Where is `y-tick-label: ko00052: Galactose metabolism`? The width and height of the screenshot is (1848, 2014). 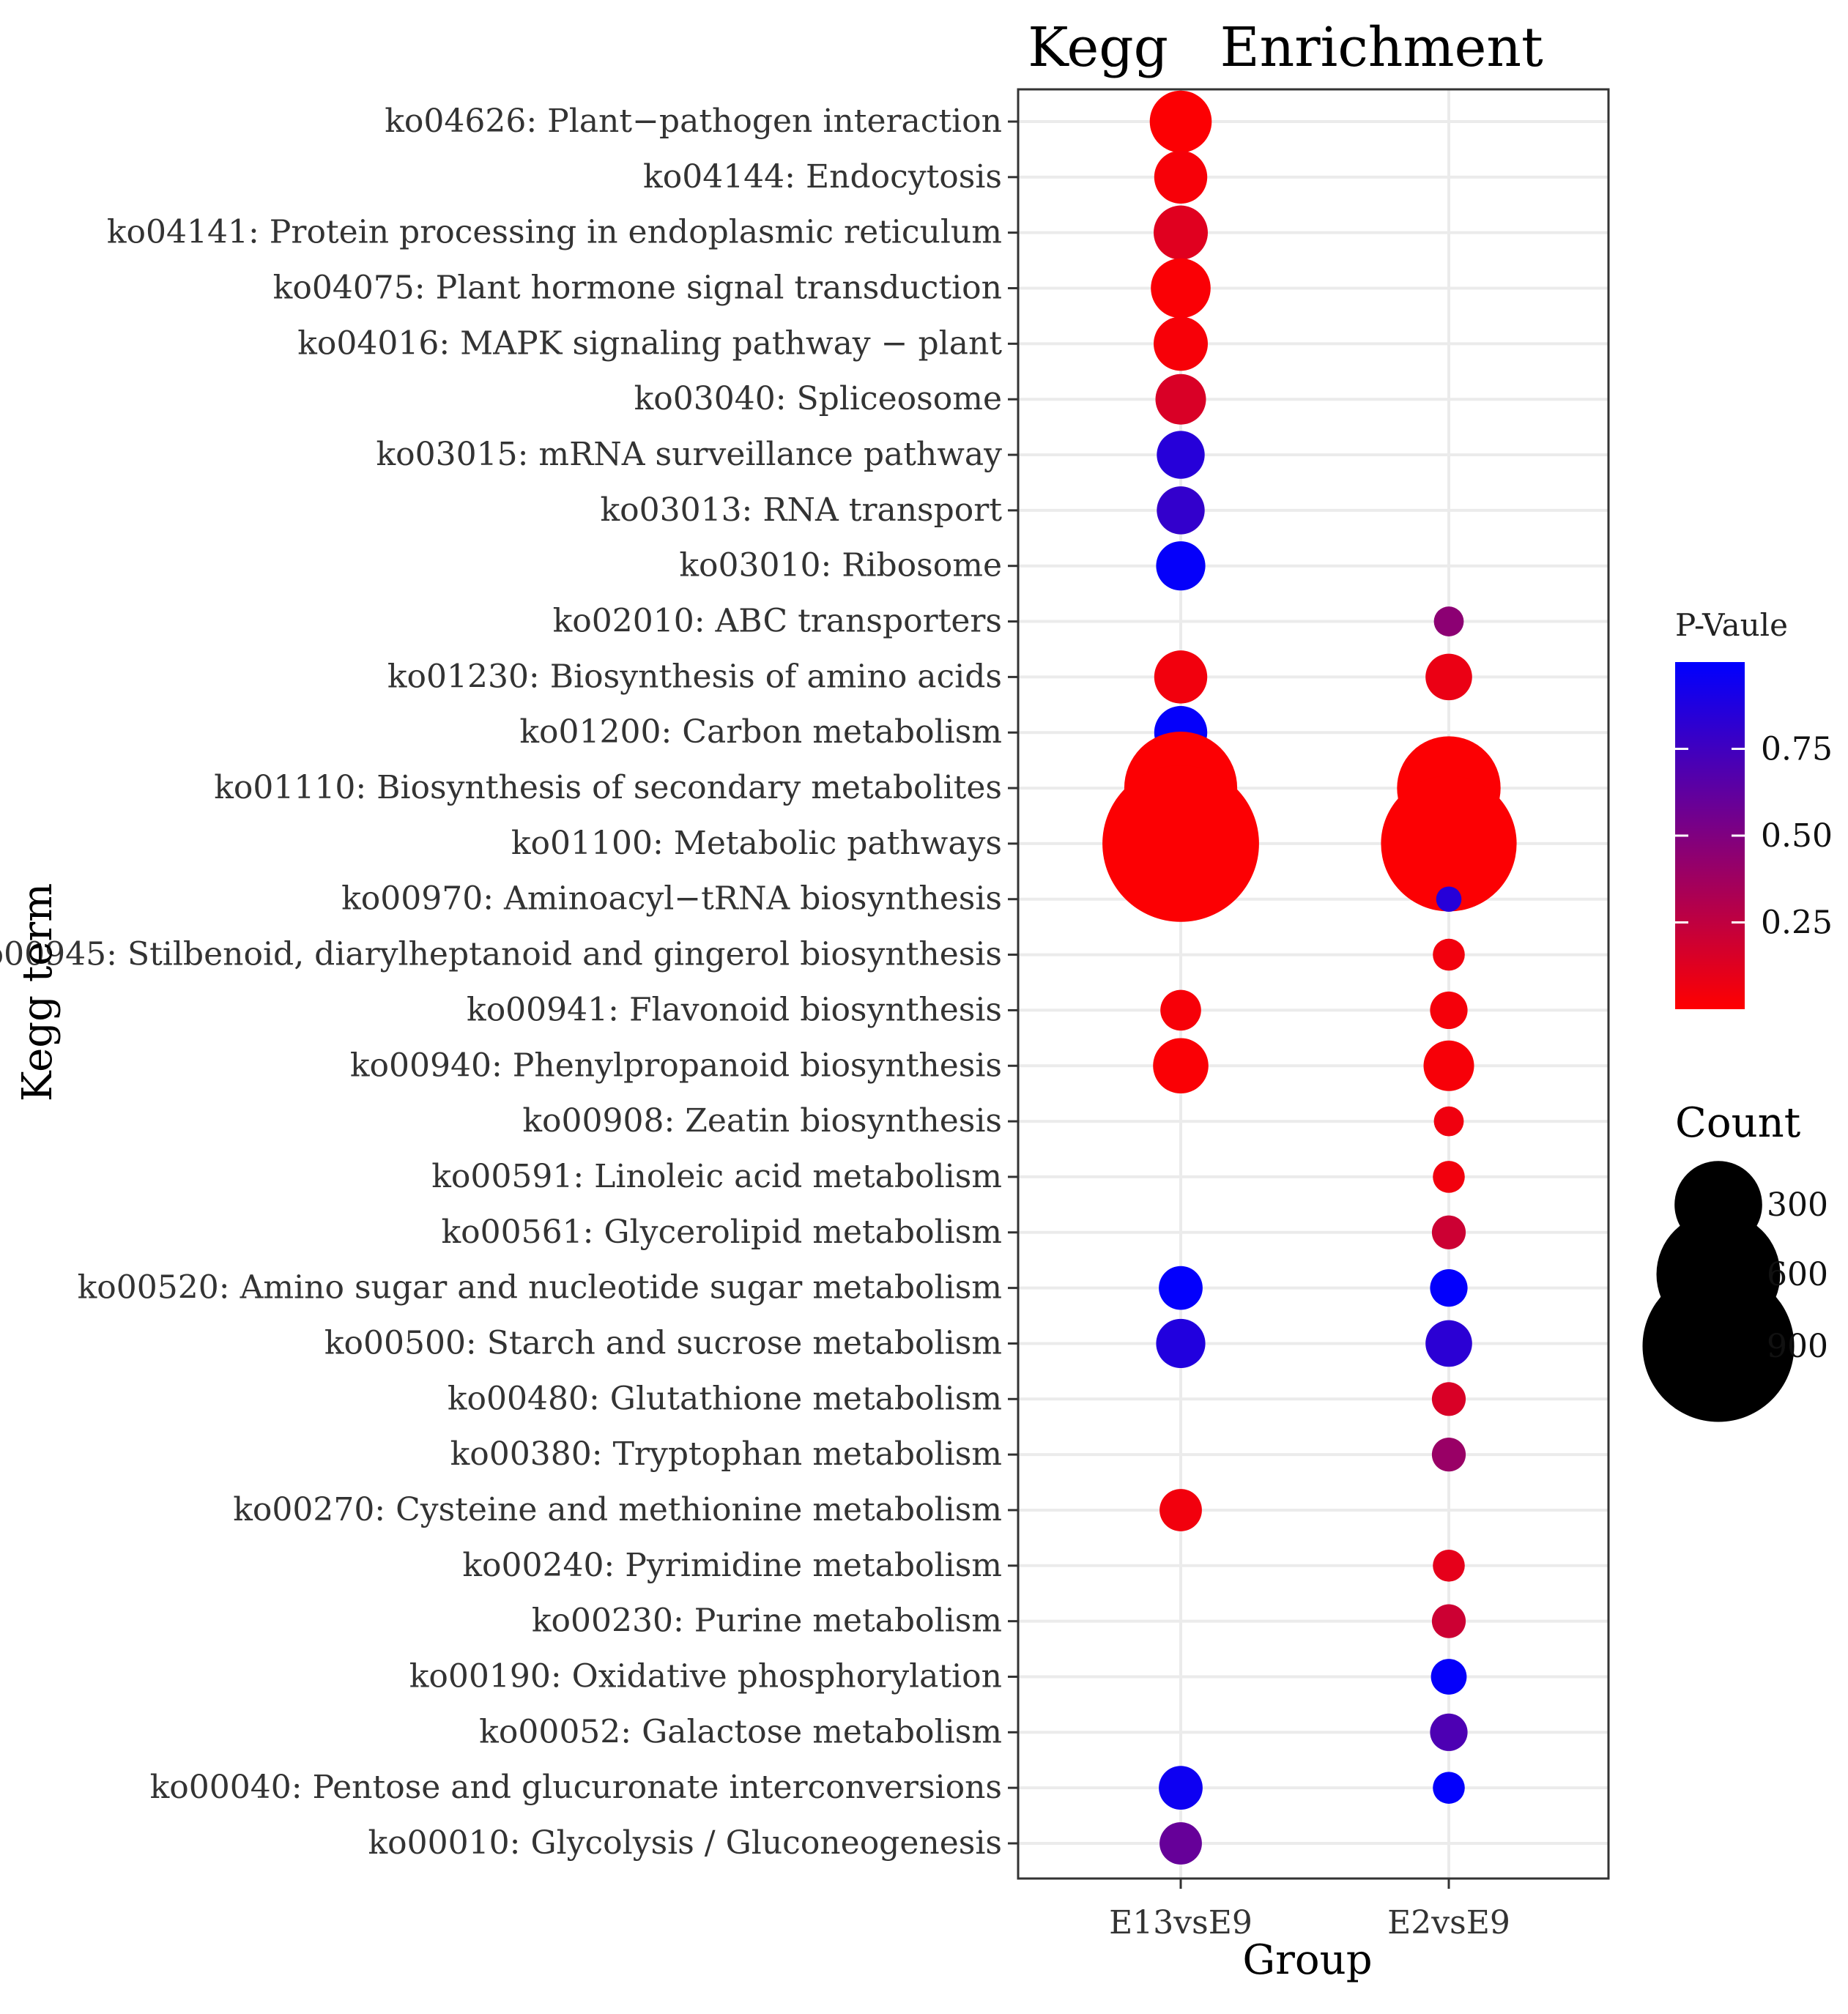
y-tick-label: ko00052: Galactose metabolism is located at coordinates (740, 1731).